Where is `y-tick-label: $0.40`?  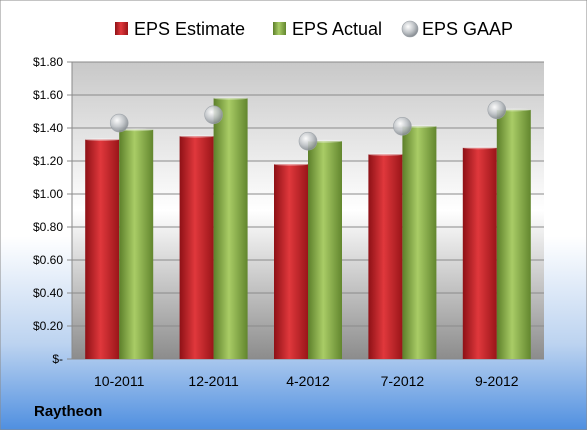
y-tick-label: $0.40 is located at coordinates (48, 293).